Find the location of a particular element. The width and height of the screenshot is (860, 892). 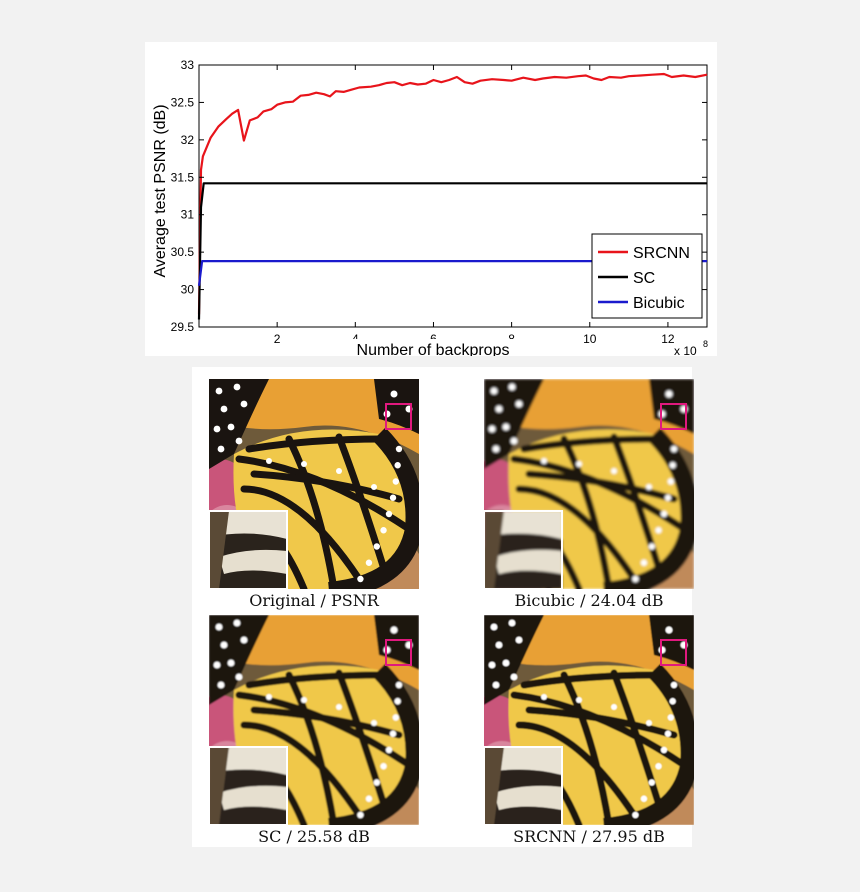

y-tick-label: 31 is located at coordinates (188, 215).